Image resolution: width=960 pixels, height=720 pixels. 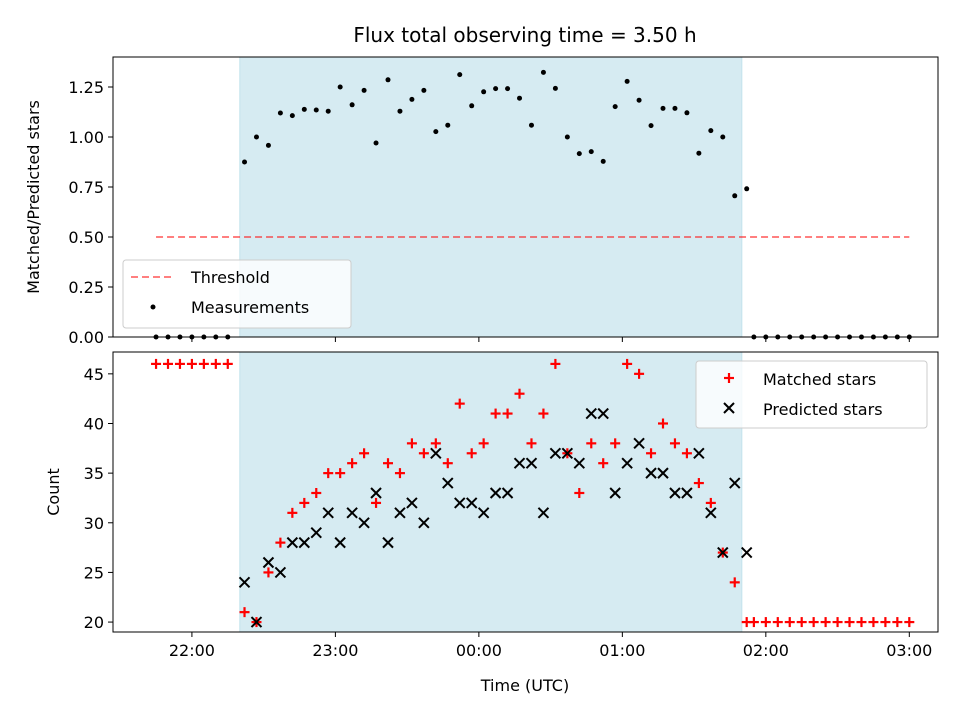 I want to click on chart-title: Flux total observing time = 3.50 h, so click(x=524, y=35).